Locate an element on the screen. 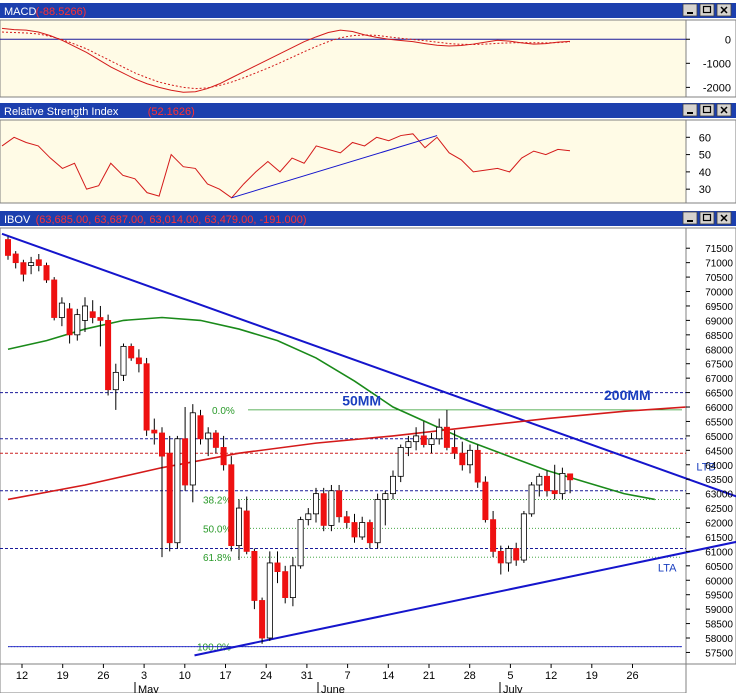  price-tick-label: 59500 is located at coordinates (719, 596).